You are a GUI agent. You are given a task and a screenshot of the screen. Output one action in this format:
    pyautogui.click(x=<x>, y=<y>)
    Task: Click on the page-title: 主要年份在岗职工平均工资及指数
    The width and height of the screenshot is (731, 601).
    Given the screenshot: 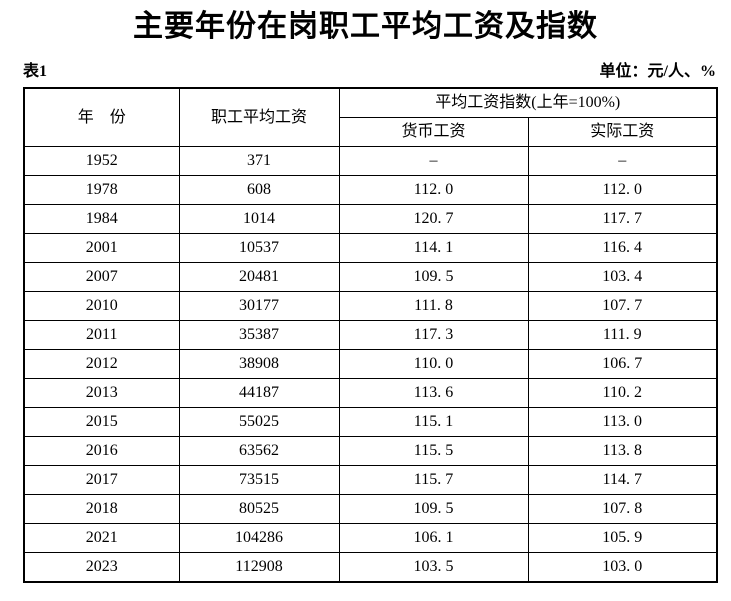 What is the action you would take?
    pyautogui.click(x=365, y=26)
    